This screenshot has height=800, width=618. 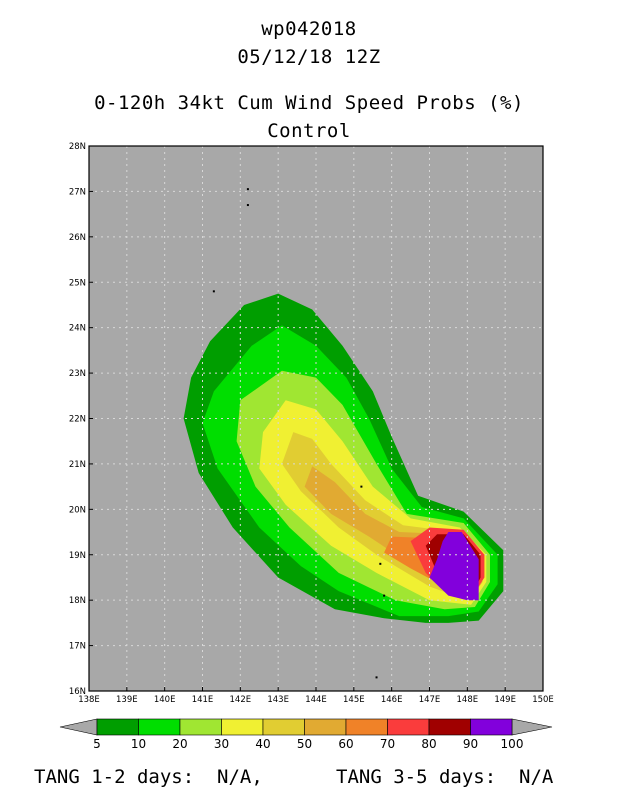 I want to click on datetime-title: 05/12/18 12Z, so click(x=309, y=57).